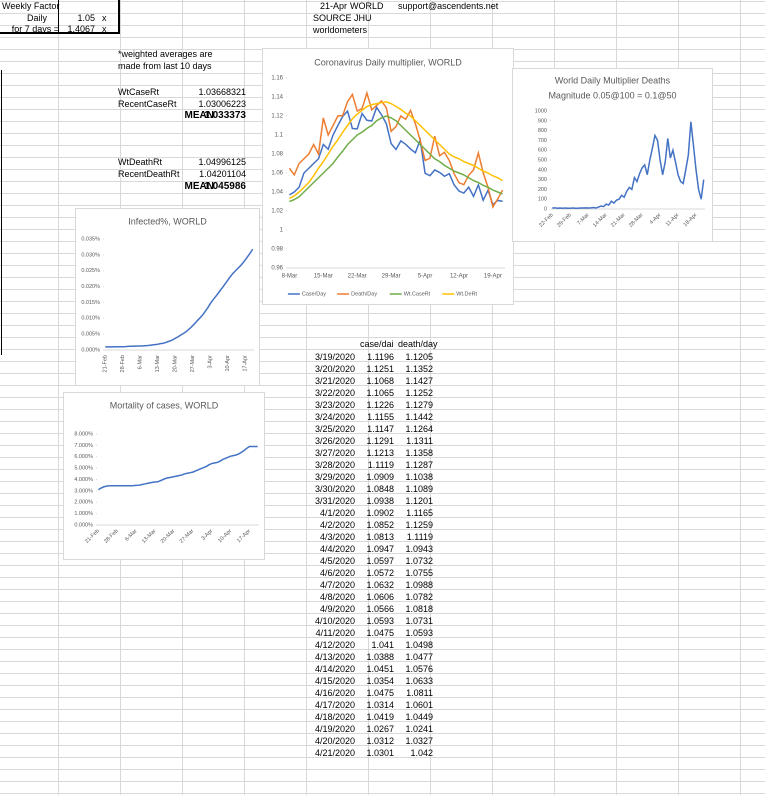  What do you see at coordinates (334, 357) in the screenshot?
I see `date: 3/19/2020` at bounding box center [334, 357].